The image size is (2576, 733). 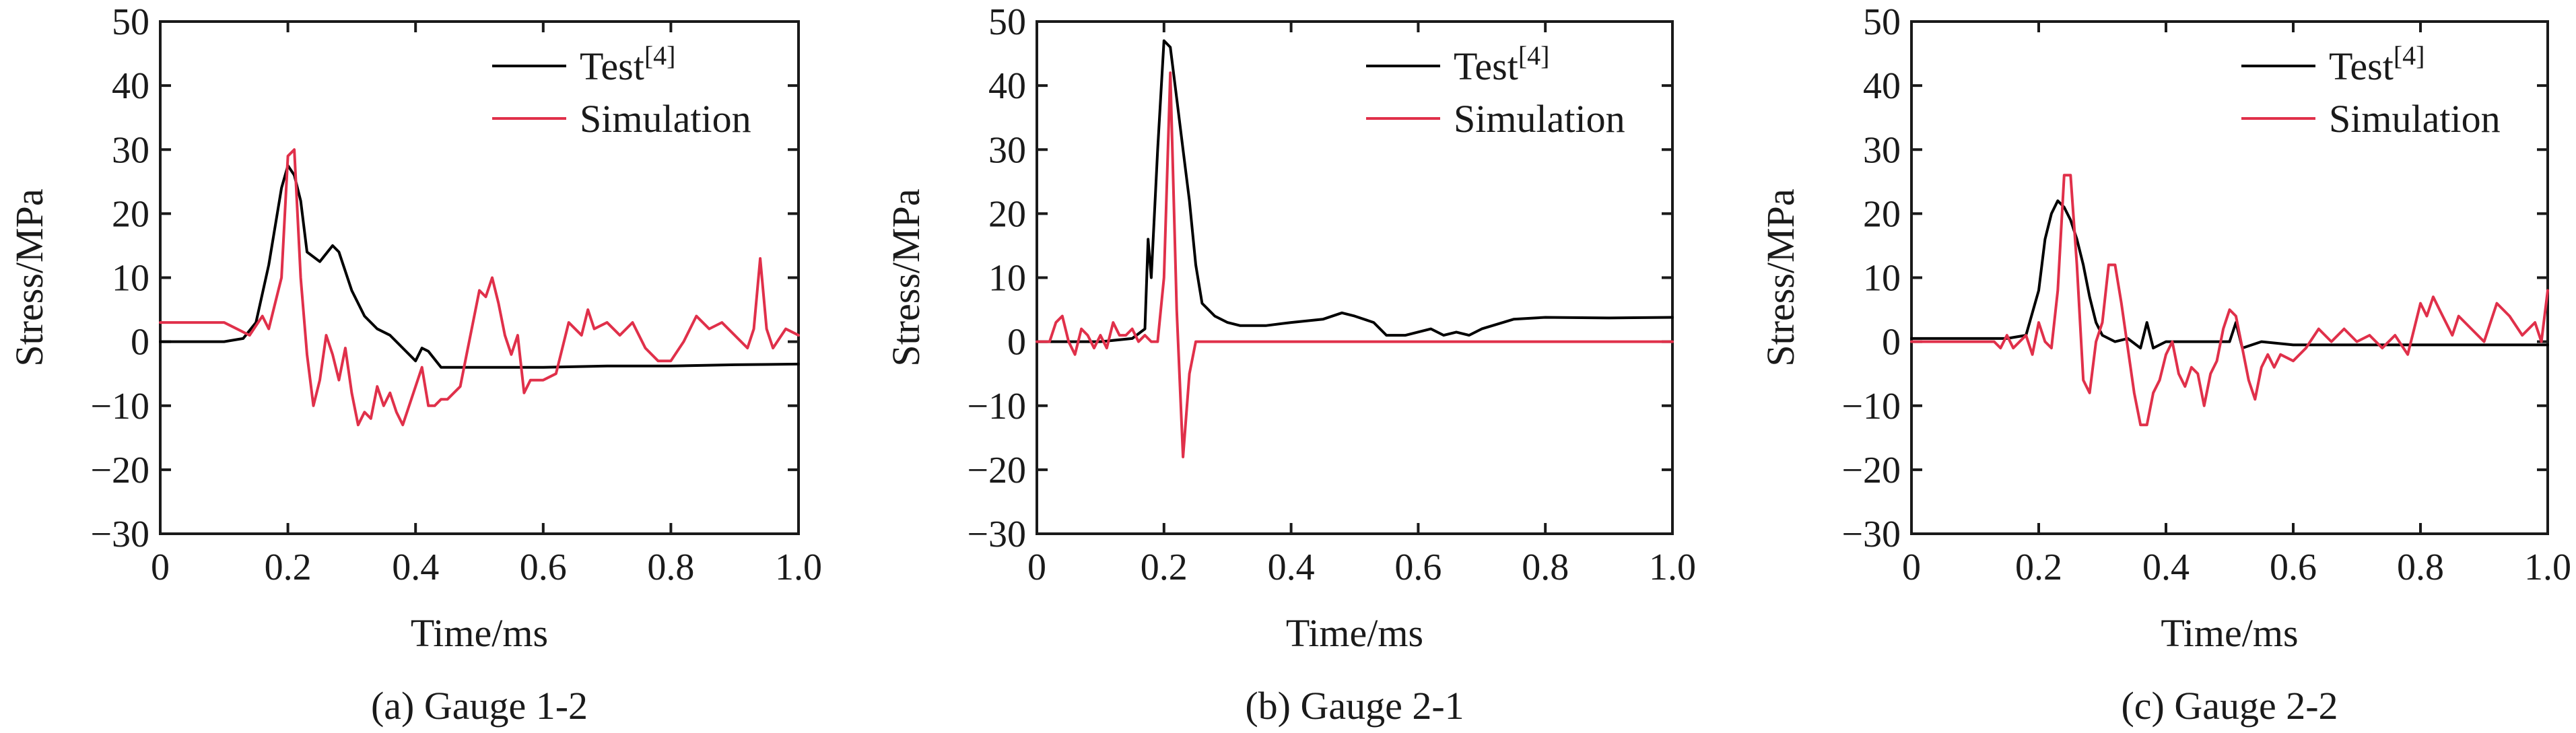 What do you see at coordinates (479, 706) in the screenshot?
I see `panel-caption: (a) Gauge 1-2` at bounding box center [479, 706].